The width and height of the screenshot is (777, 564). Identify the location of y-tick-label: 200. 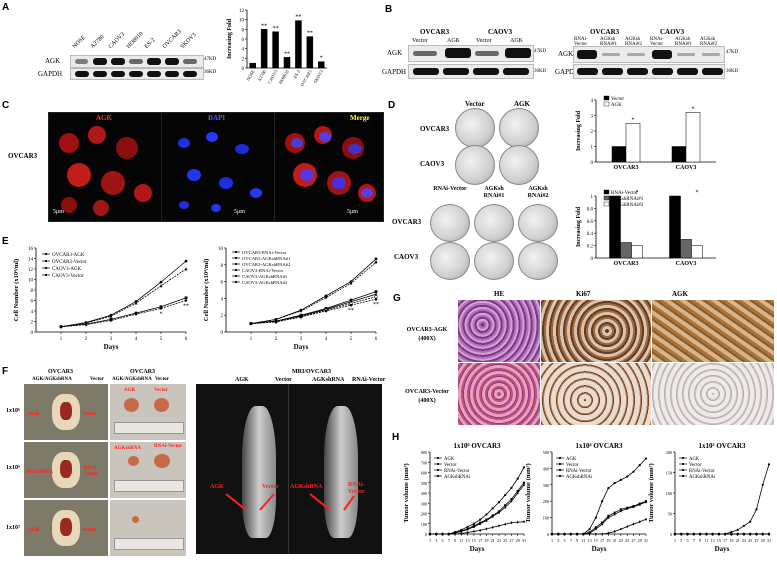
(546, 501).